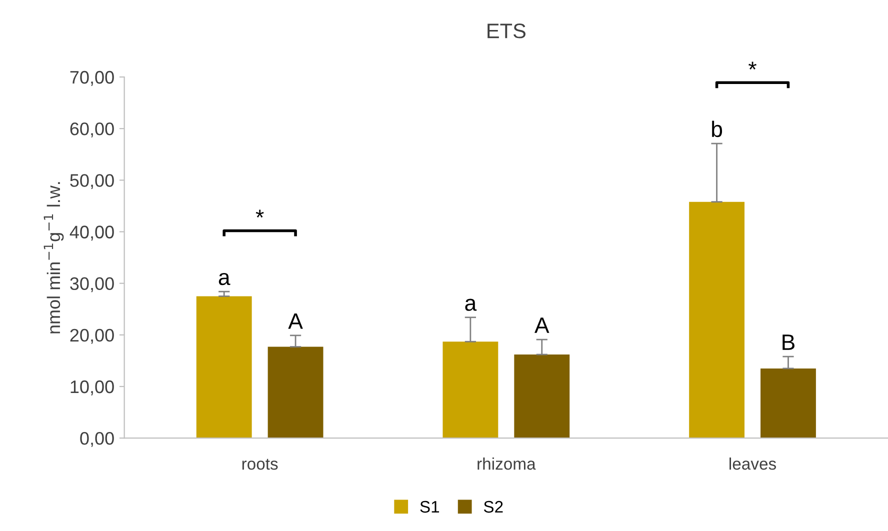 The height and width of the screenshot is (531, 888). What do you see at coordinates (92, 78) in the screenshot?
I see `y-tick-label: 70,00` at bounding box center [92, 78].